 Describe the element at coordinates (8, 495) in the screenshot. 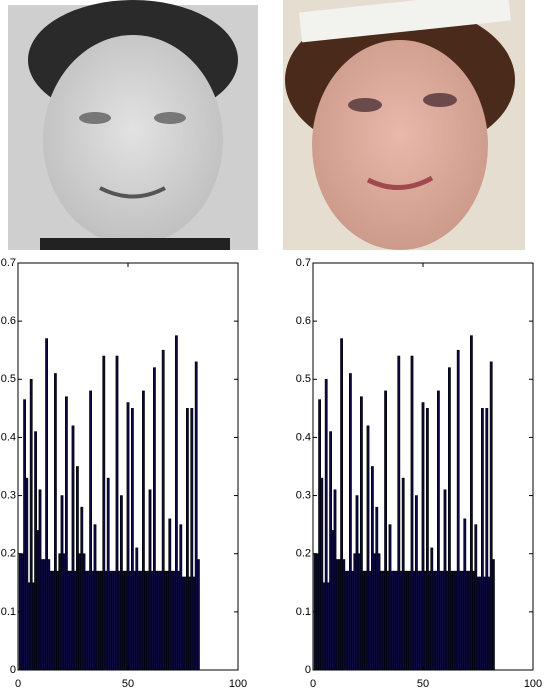

I see `y-tick-label: 0.3` at that location.